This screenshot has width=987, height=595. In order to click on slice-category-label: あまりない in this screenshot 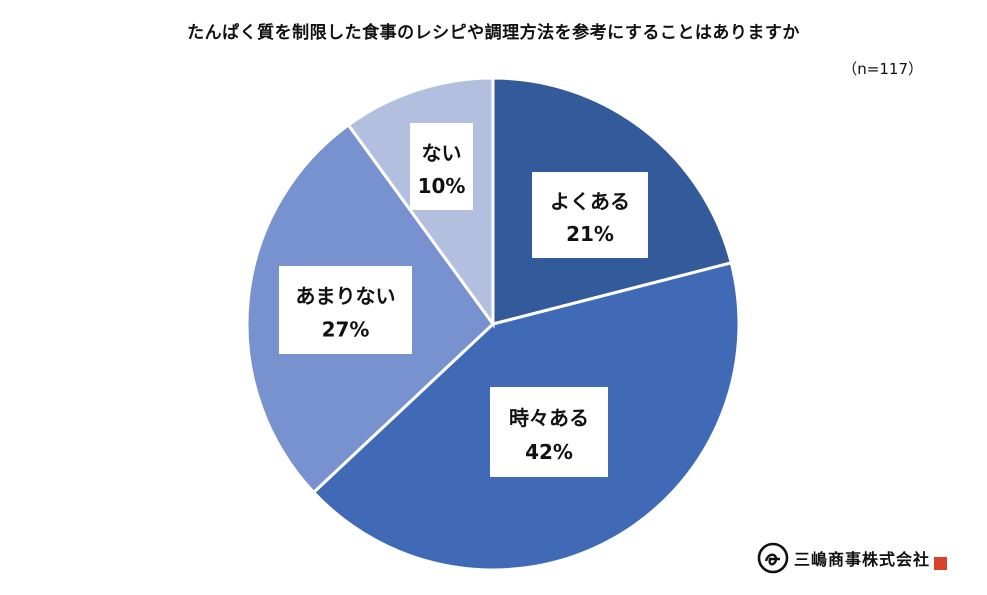, I will do `click(346, 296)`.